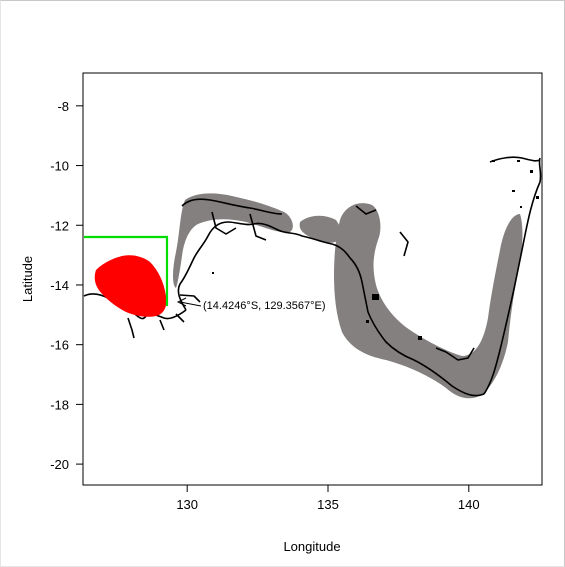 This screenshot has height=567, width=565. I want to click on green-box-outline, so click(126, 270).